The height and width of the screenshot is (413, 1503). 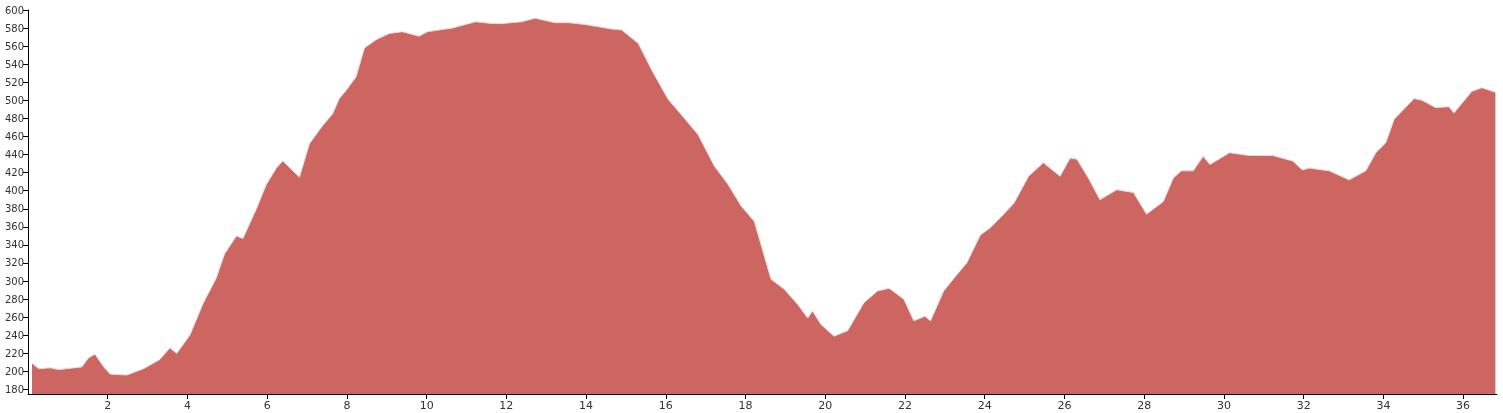 I want to click on x-tick-label: 22, so click(x=905, y=405).